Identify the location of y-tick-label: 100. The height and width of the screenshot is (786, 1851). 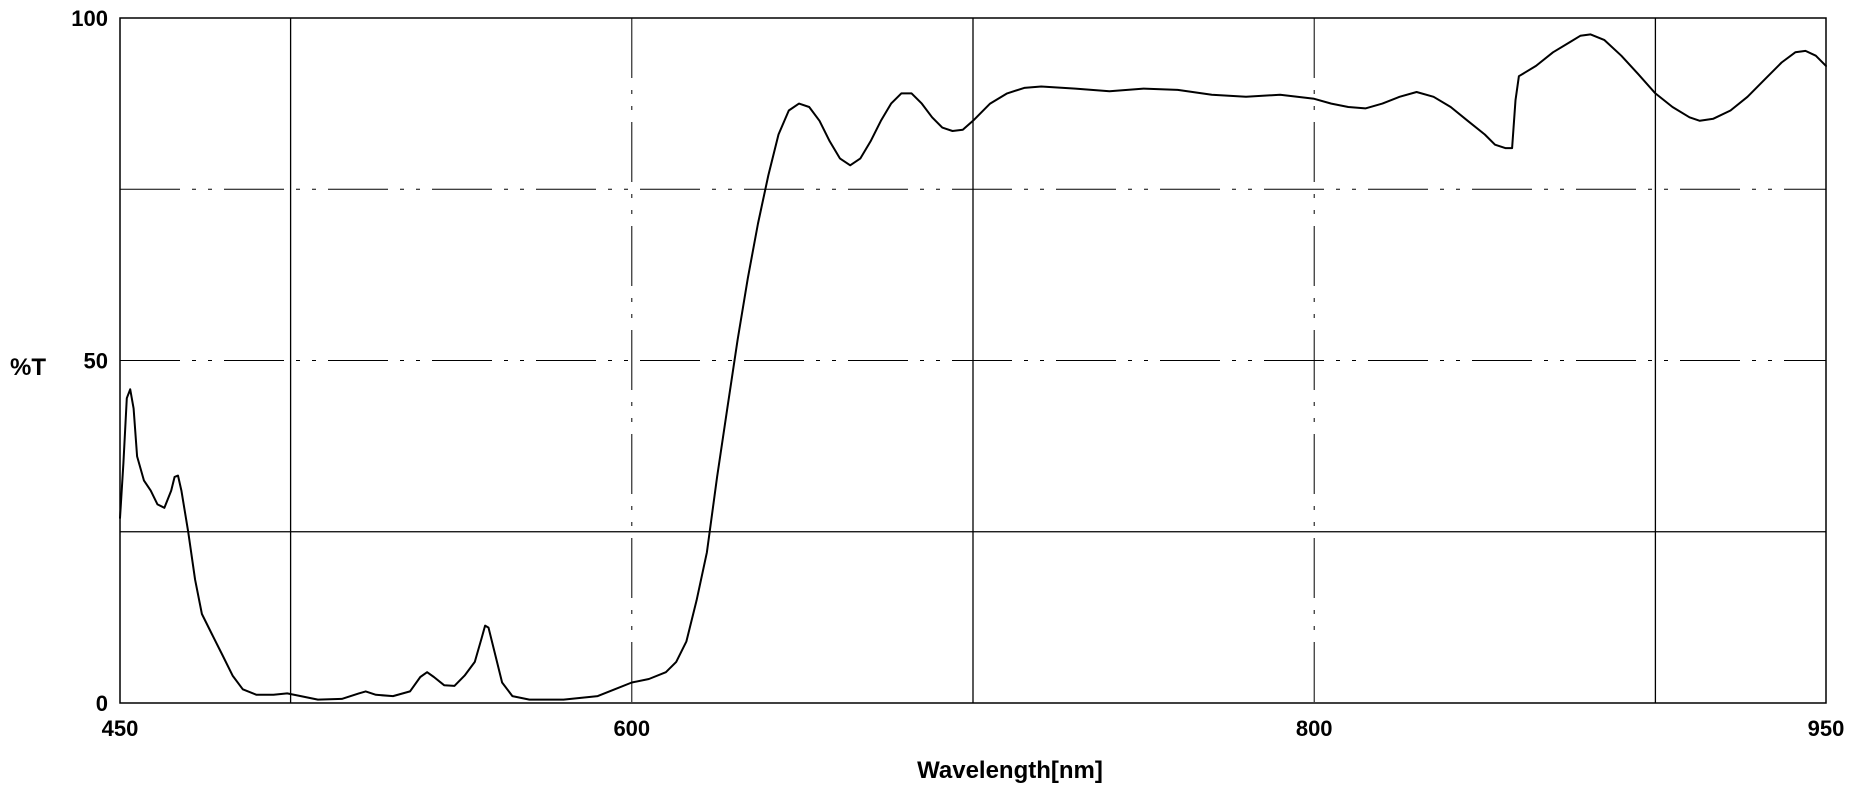
(89, 18).